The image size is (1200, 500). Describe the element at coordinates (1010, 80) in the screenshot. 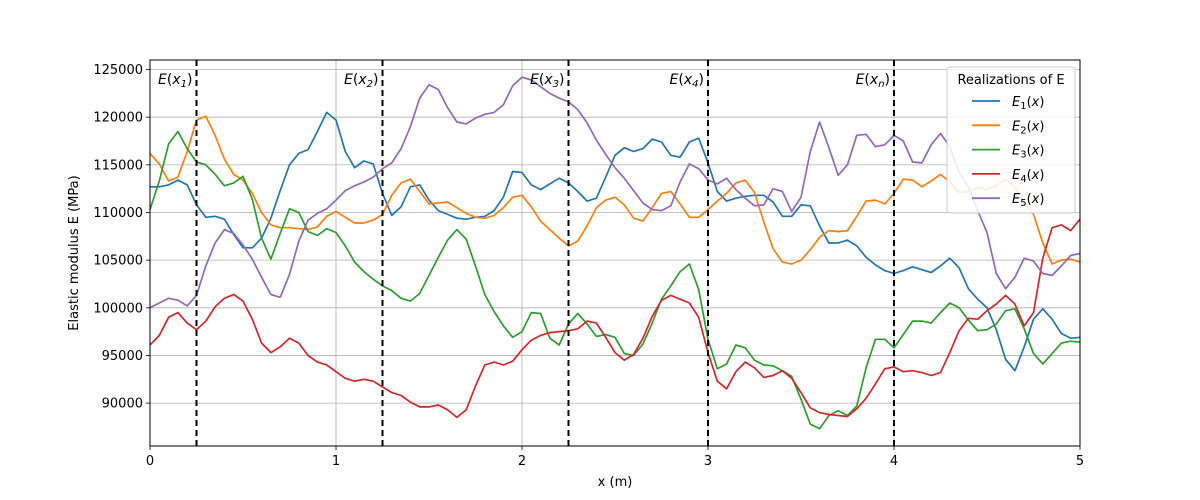

I see `legend-title: Realizations of E` at that location.